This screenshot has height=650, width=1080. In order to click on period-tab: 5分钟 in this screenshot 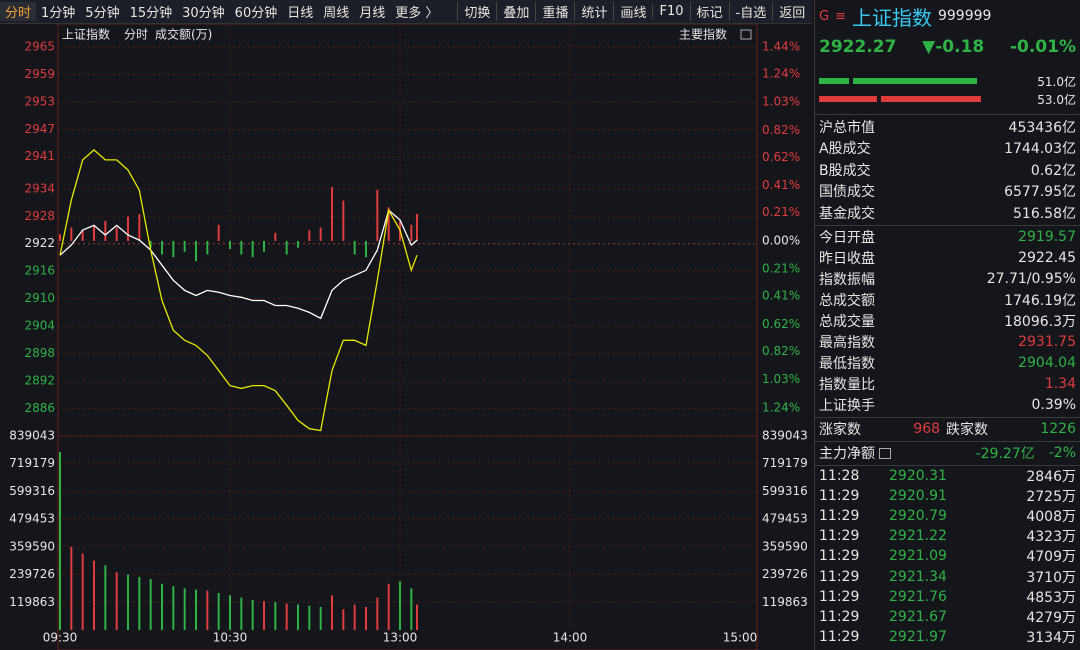, I will do `click(102, 13)`.